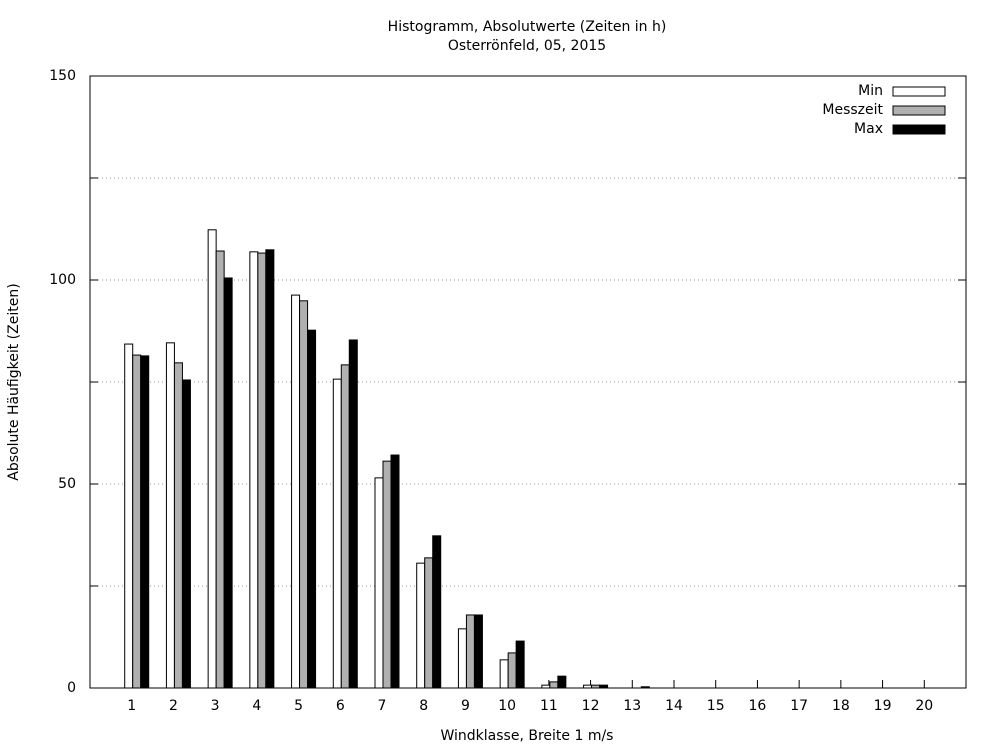 This screenshot has height=750, width=1000. What do you see at coordinates (71, 688) in the screenshot?
I see `y-tick-label: 0` at bounding box center [71, 688].